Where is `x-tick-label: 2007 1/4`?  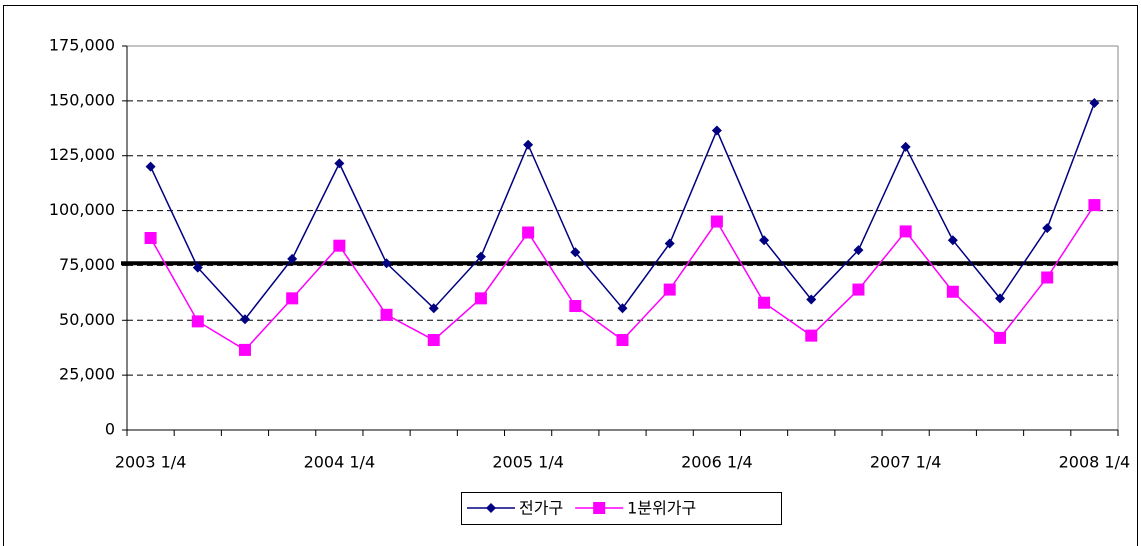 x-tick-label: 2007 1/4 is located at coordinates (906, 462).